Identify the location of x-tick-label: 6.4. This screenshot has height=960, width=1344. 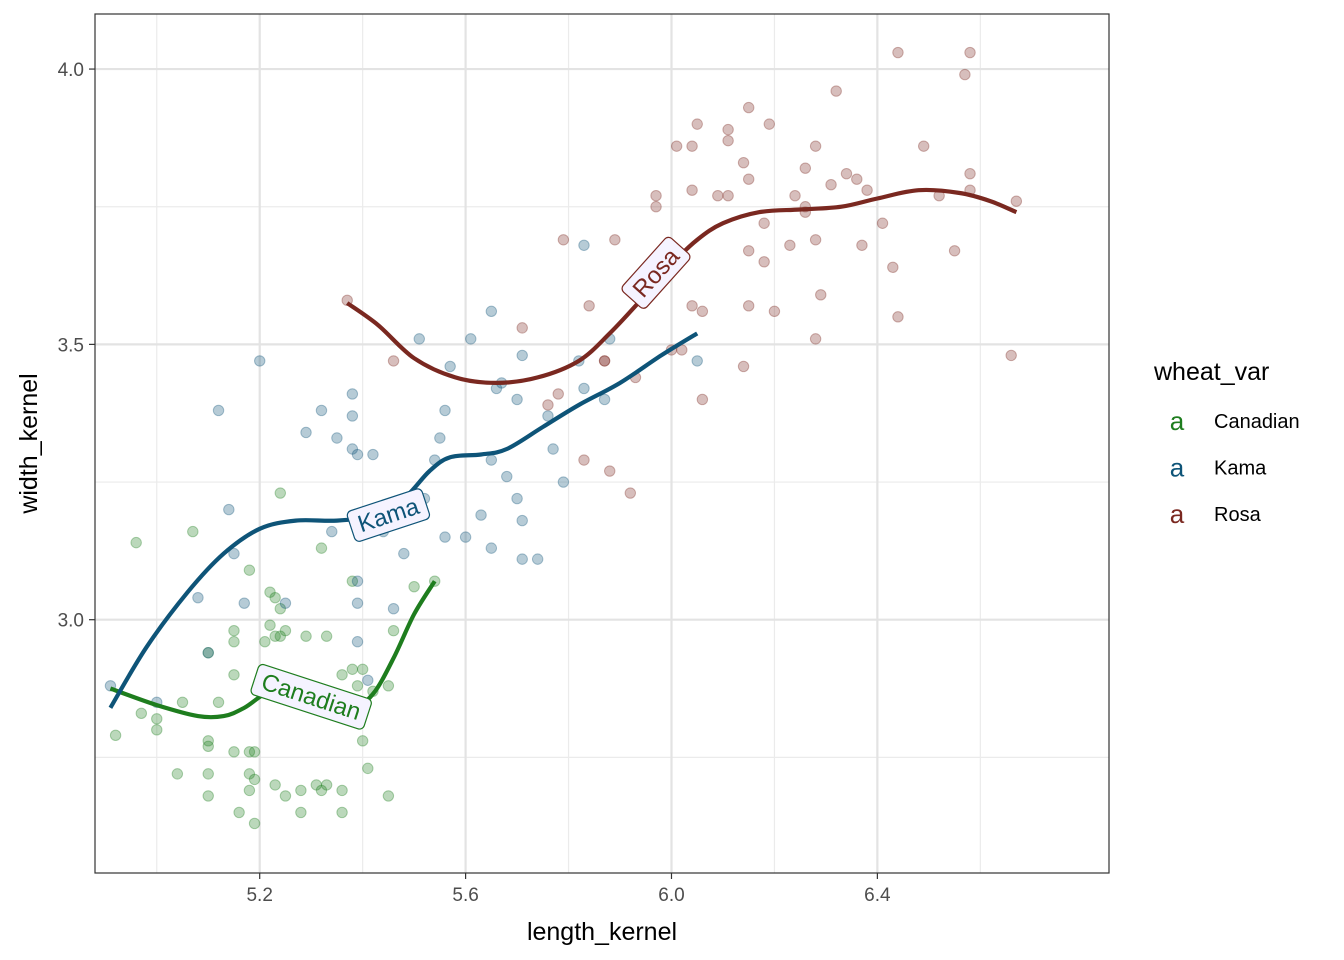
(877, 895).